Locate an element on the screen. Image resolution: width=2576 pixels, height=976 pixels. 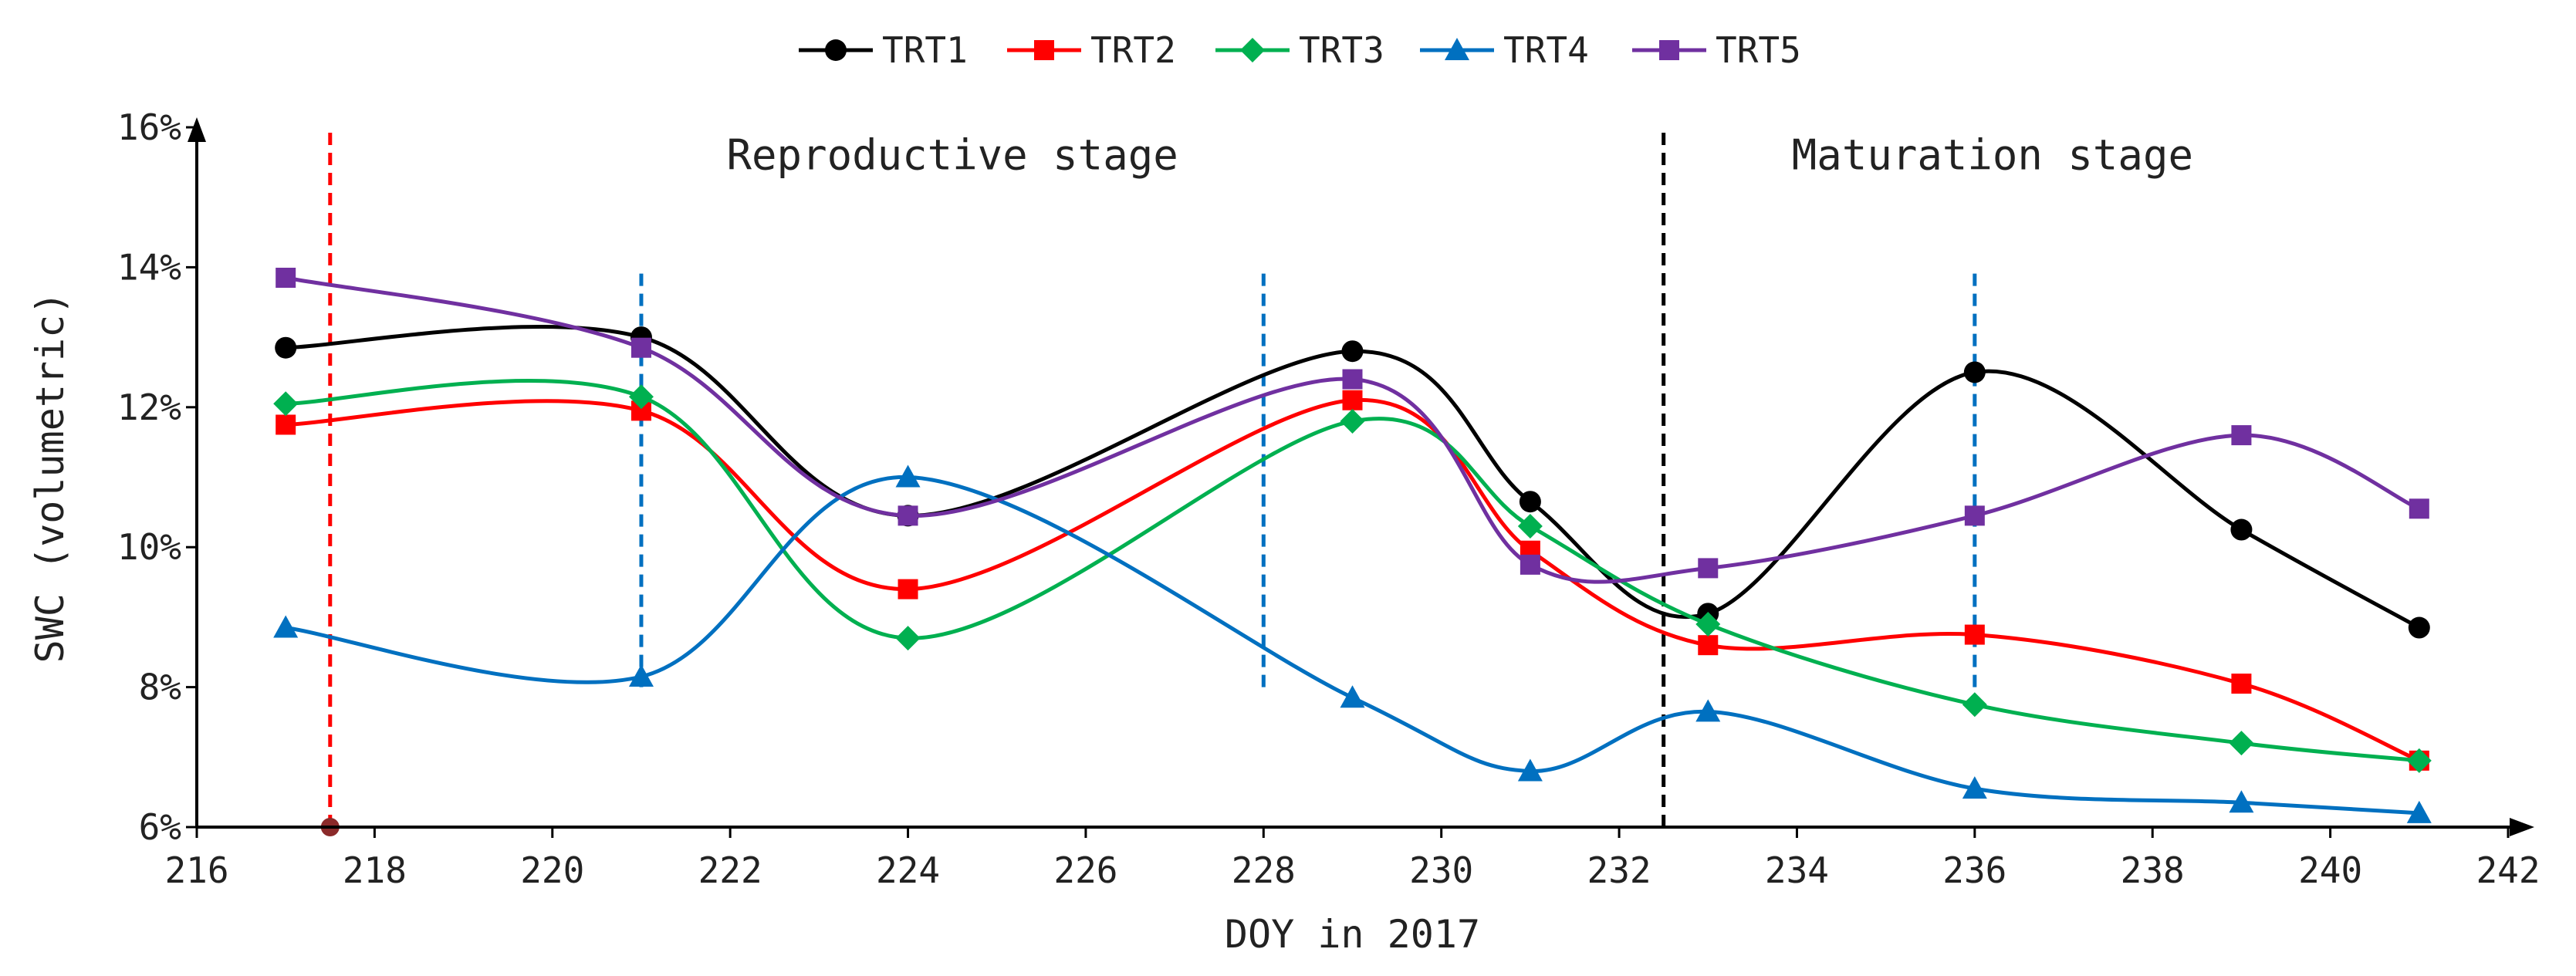
y-tick-label: 16% is located at coordinates (149, 127).